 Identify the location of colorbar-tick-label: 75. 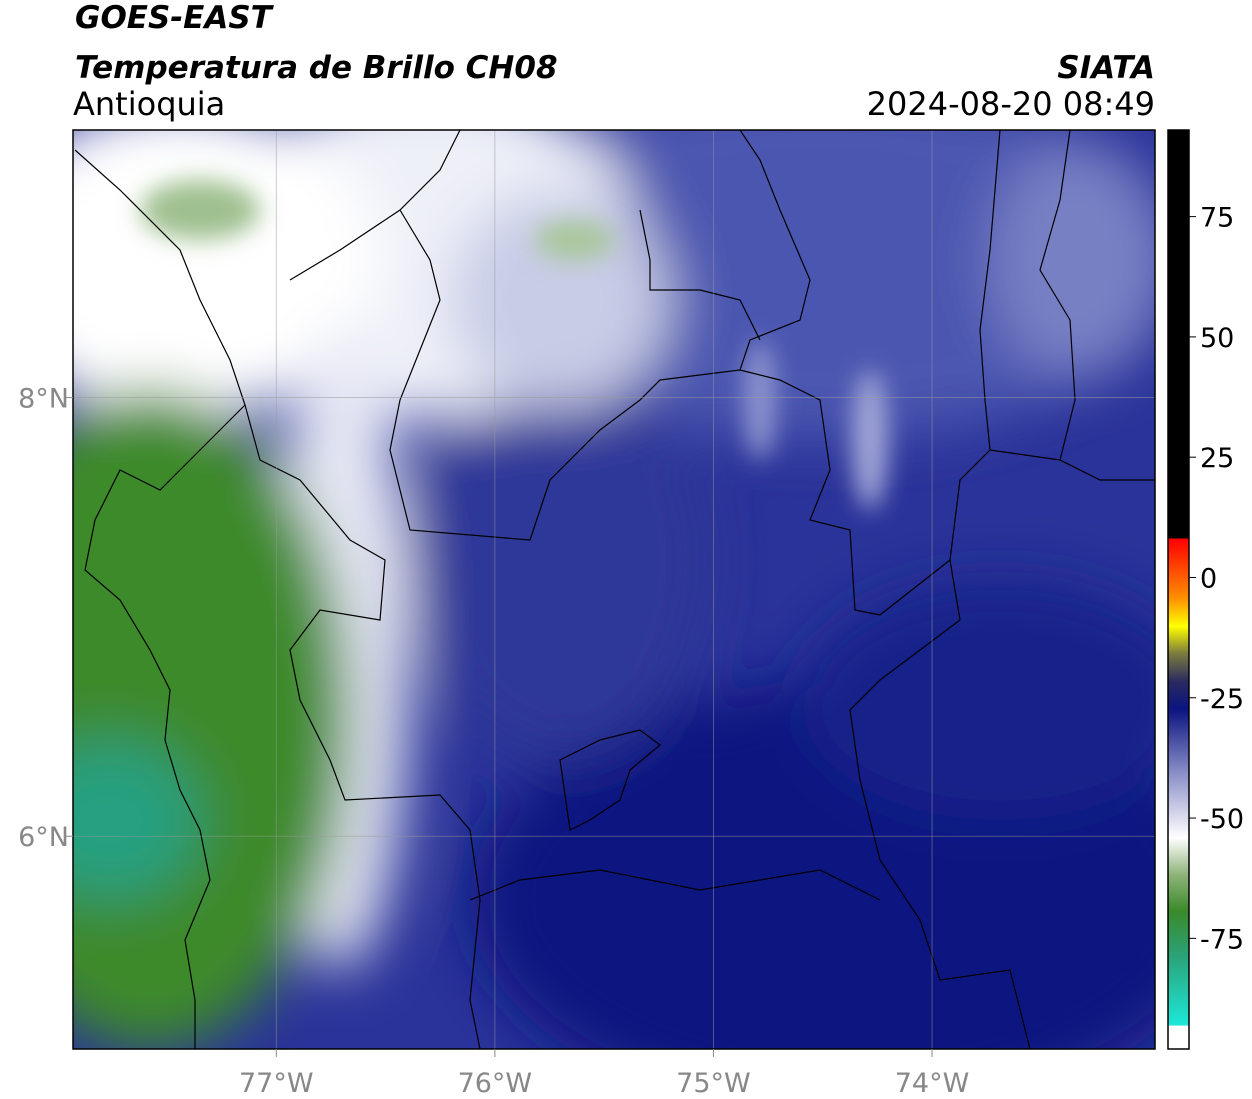
(1217, 218).